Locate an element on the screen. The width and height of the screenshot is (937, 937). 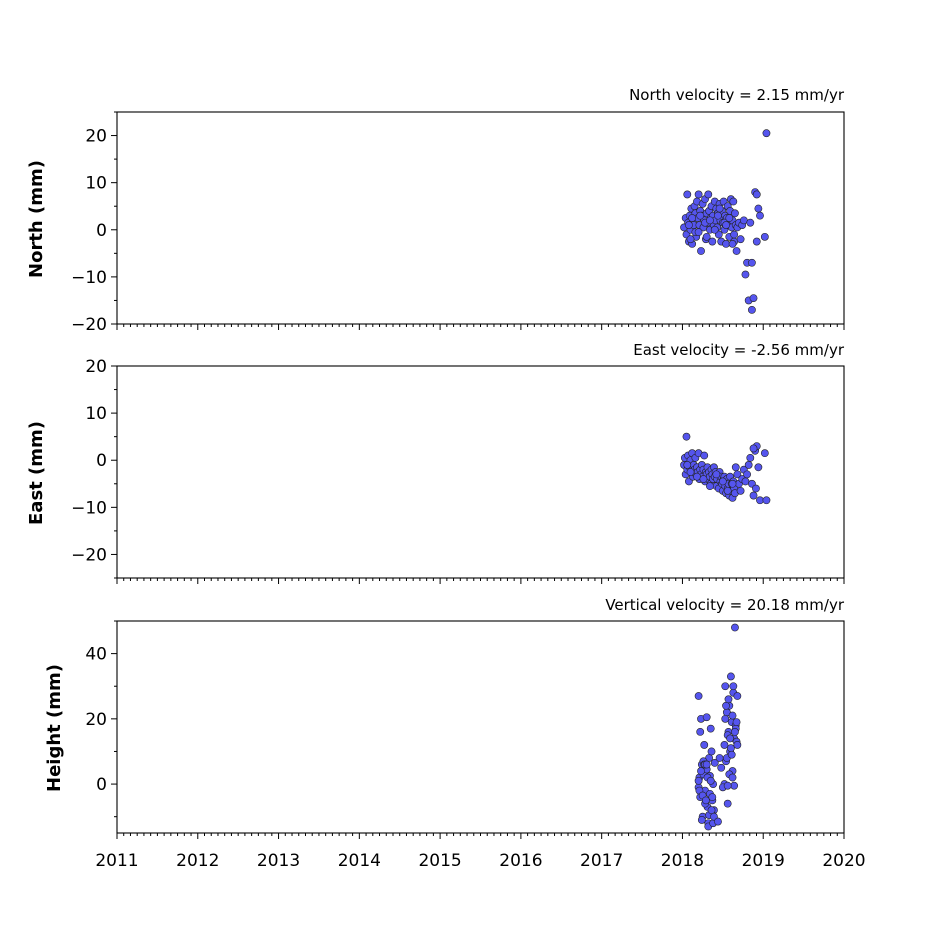
height-x-tick-label: 2011 is located at coordinates (116, 861).